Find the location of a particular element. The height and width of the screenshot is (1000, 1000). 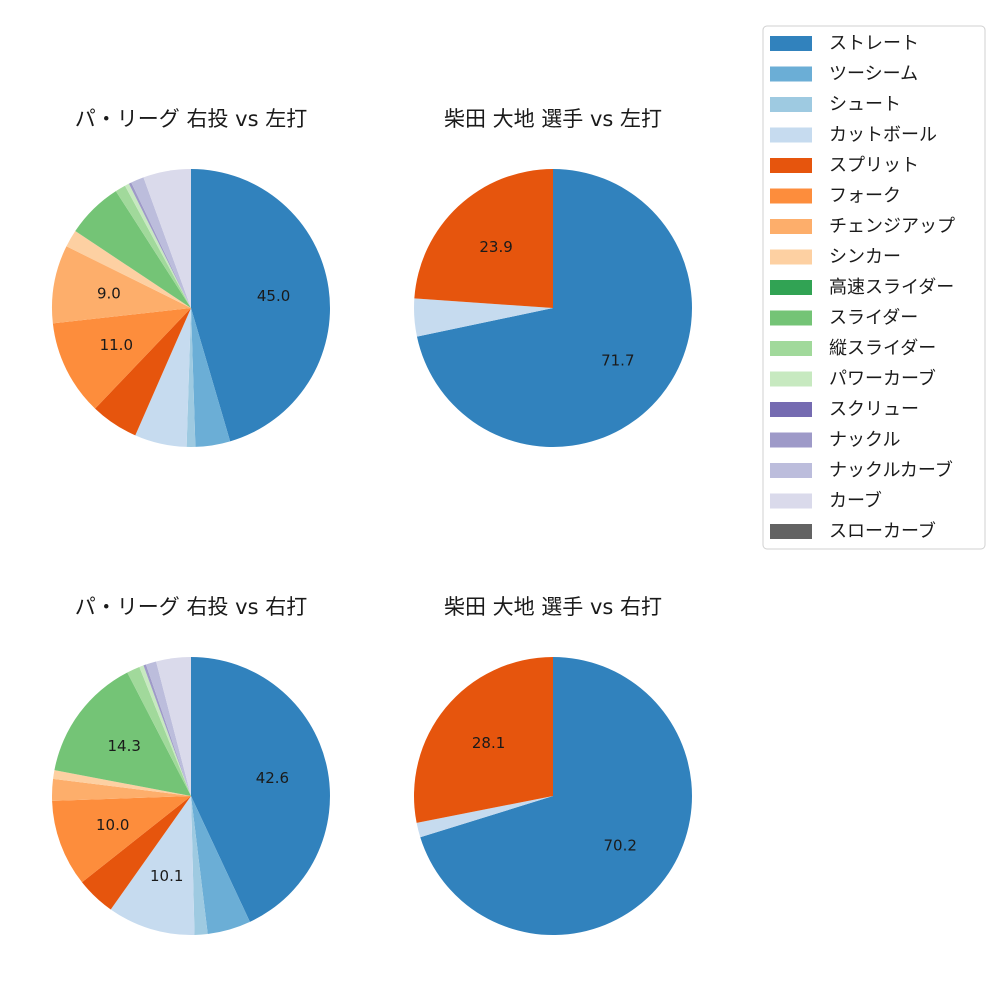

legend-label-pitch-1: ストレート is located at coordinates (874, 43).